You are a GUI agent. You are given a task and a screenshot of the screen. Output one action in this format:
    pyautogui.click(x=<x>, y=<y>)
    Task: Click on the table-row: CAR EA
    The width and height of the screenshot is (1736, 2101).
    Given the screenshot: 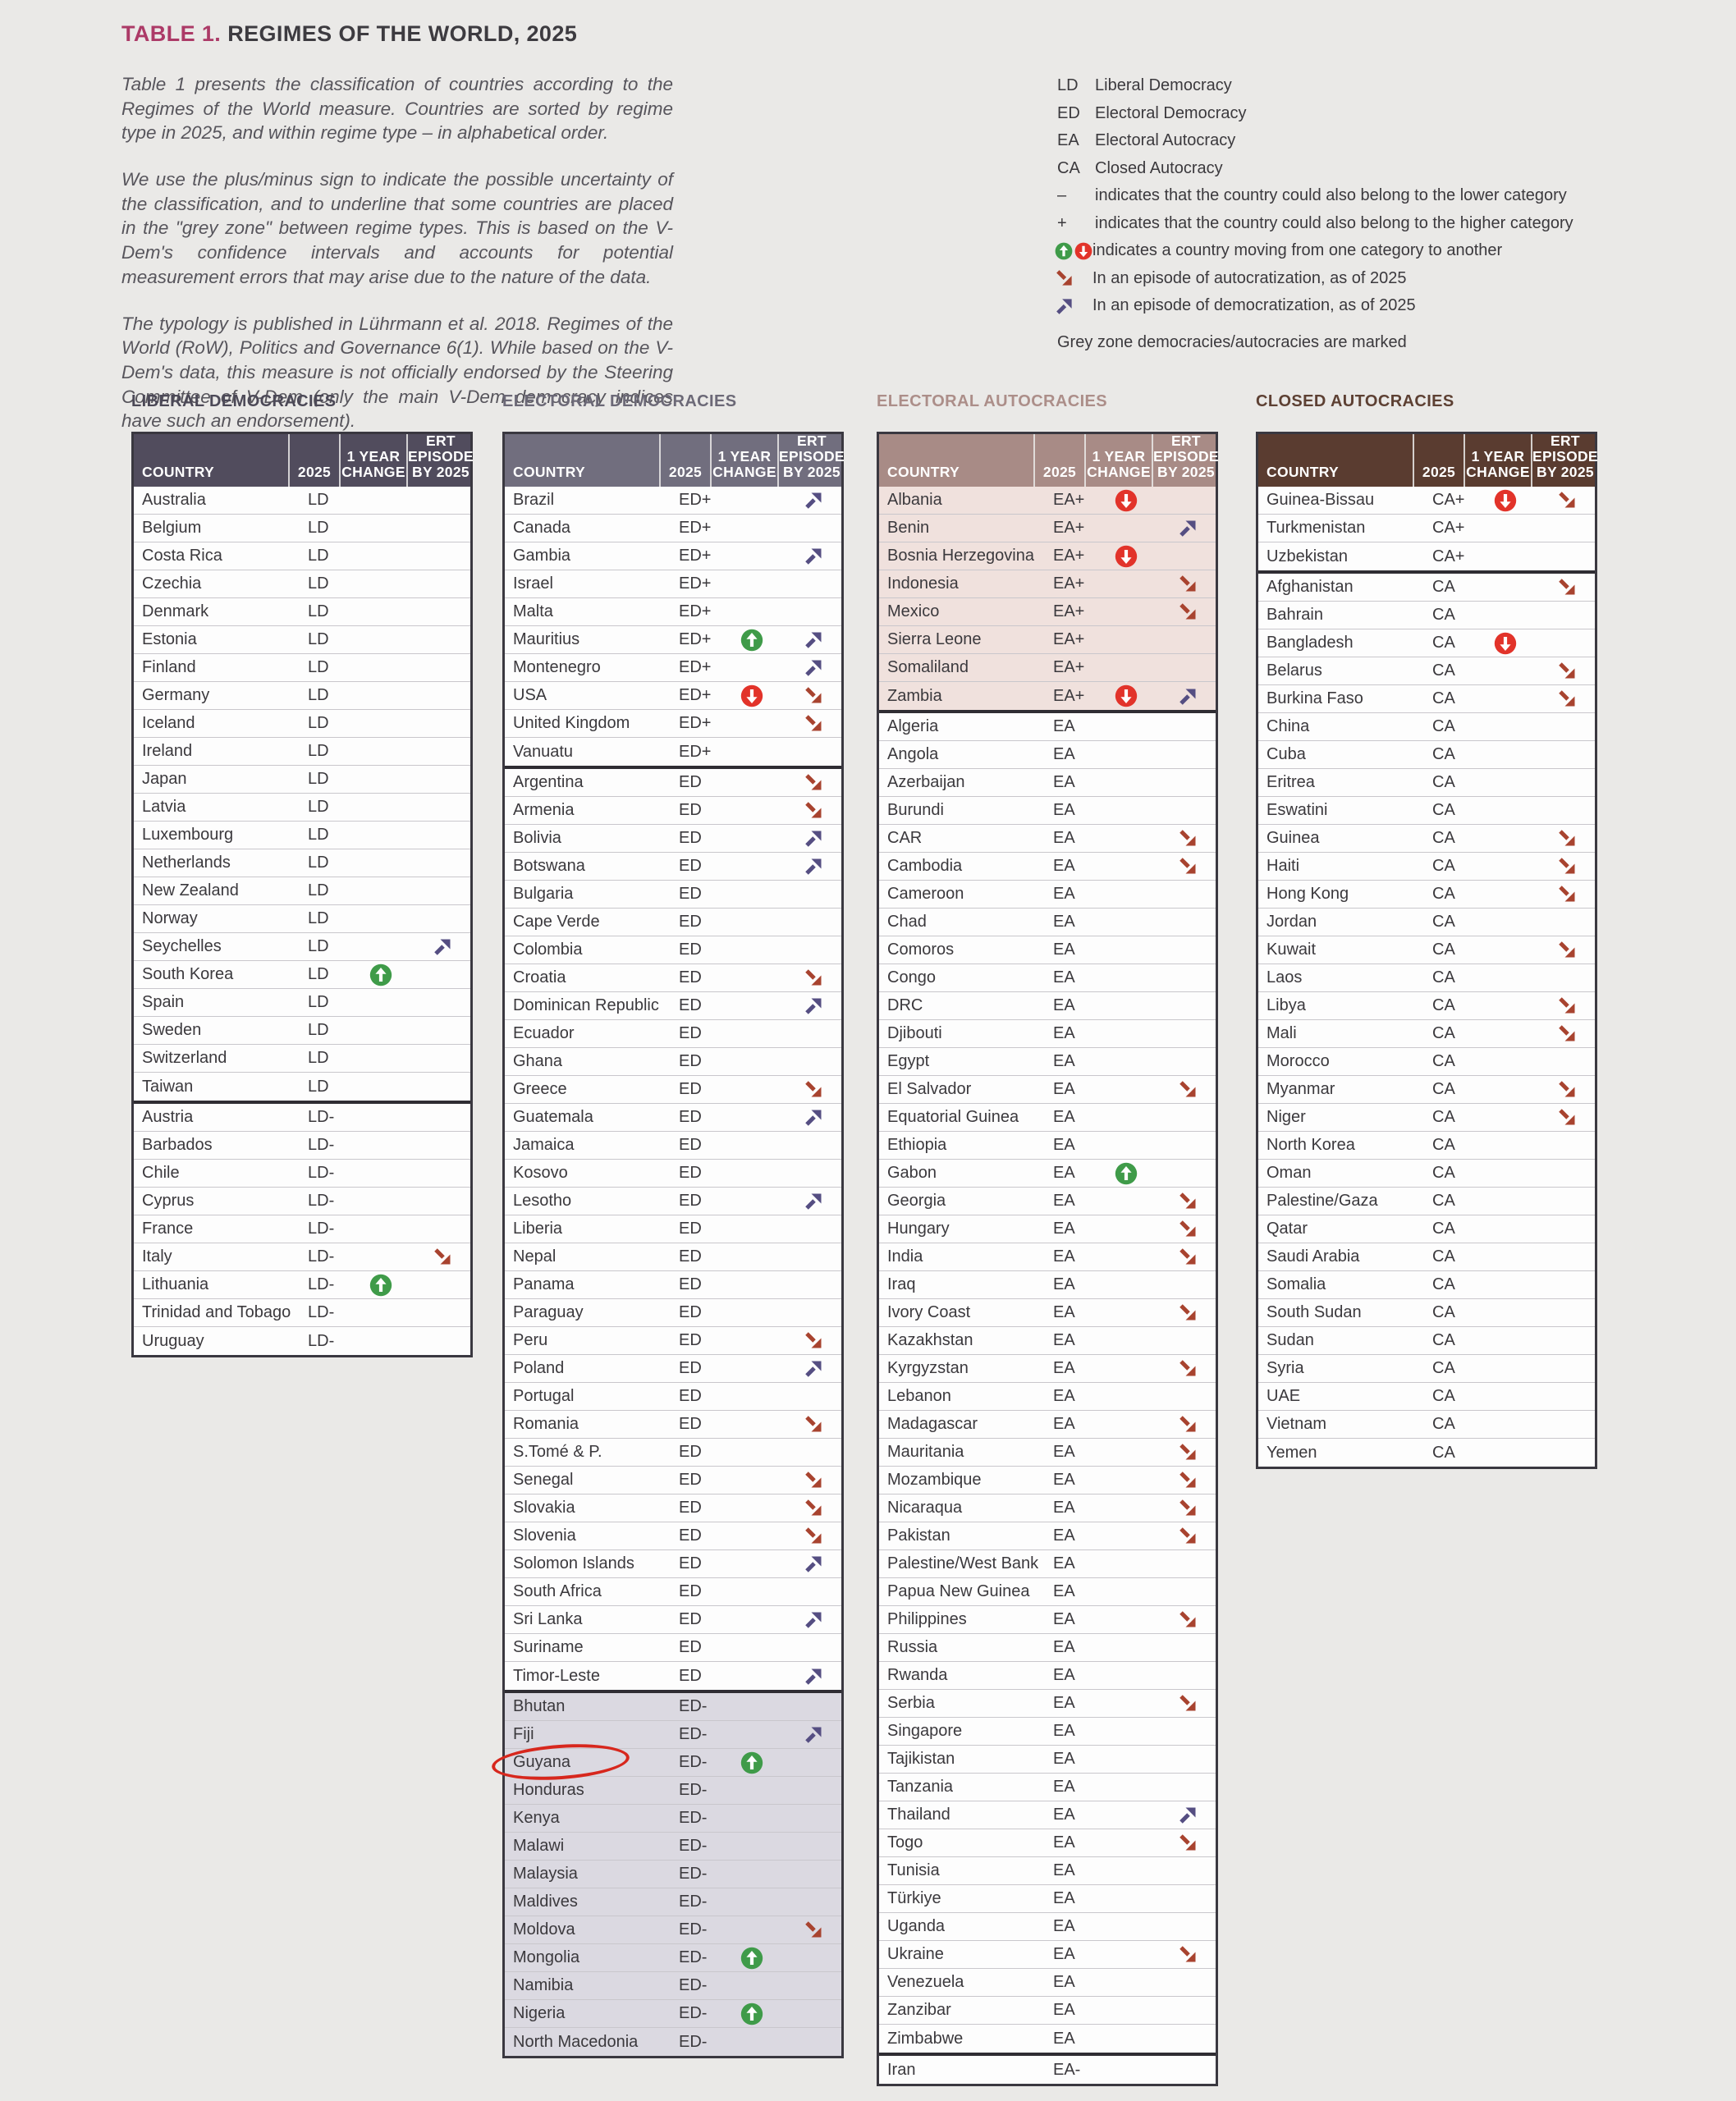 What is the action you would take?
    pyautogui.click(x=1047, y=839)
    